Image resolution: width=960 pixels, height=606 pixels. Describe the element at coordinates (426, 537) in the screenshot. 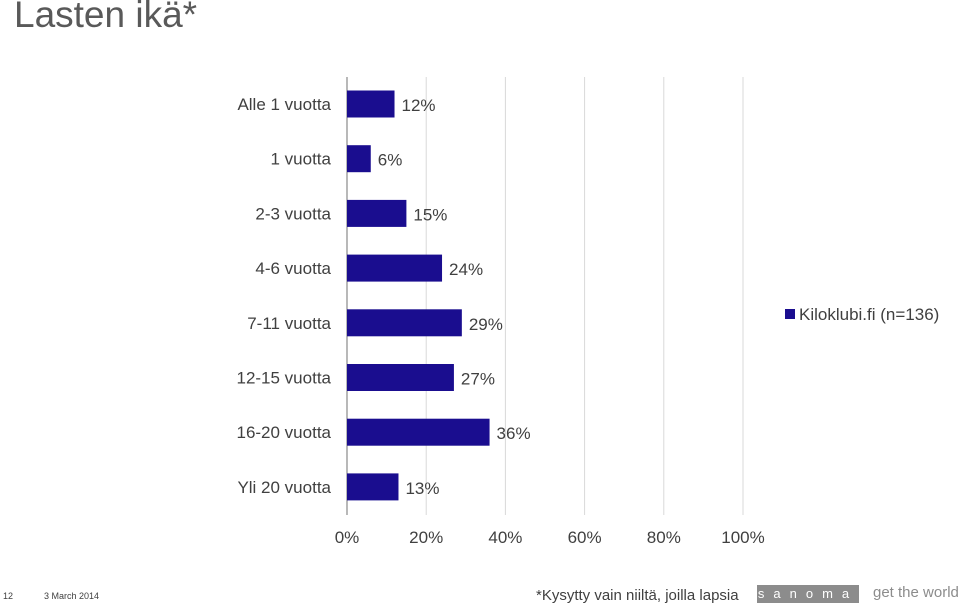

I see `x-tick-label: 20%` at that location.